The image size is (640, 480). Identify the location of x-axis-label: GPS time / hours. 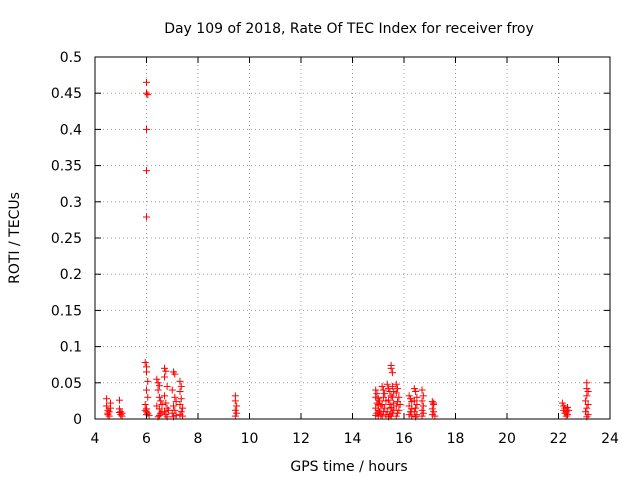
(348, 467).